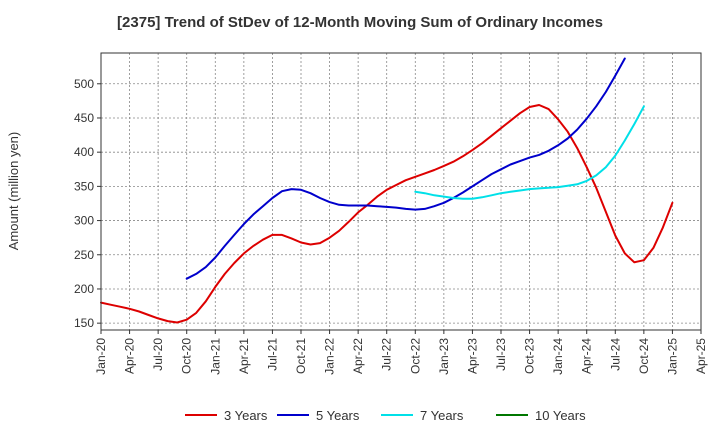 This screenshot has width=720, height=440. Describe the element at coordinates (130, 356) in the screenshot. I see `x-tick-label: Apr-20` at that location.